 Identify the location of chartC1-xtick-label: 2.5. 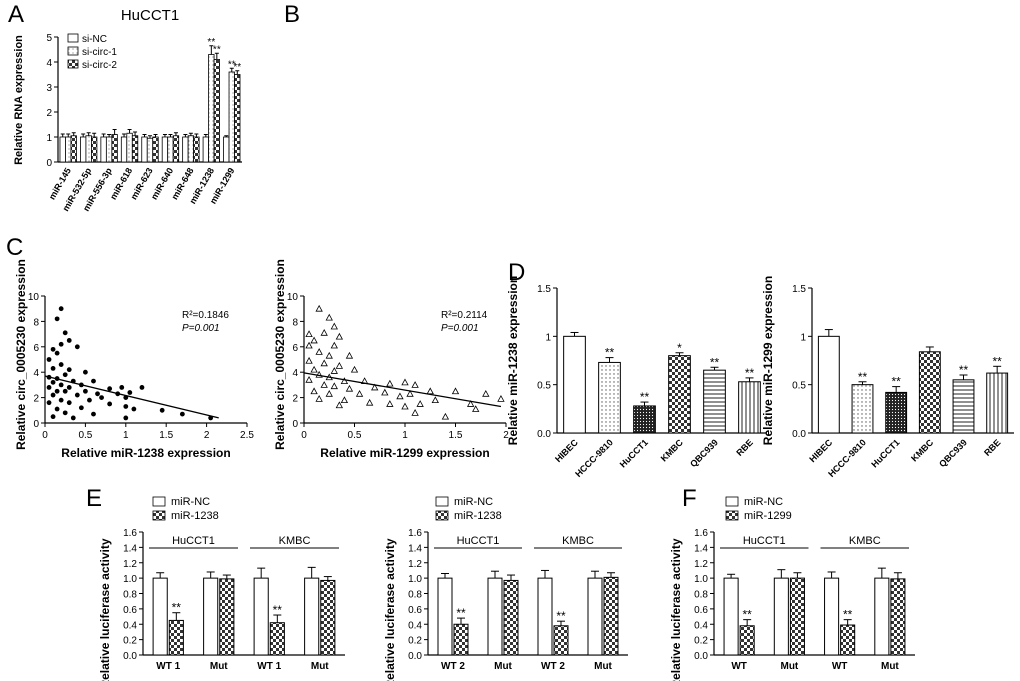
(247, 435).